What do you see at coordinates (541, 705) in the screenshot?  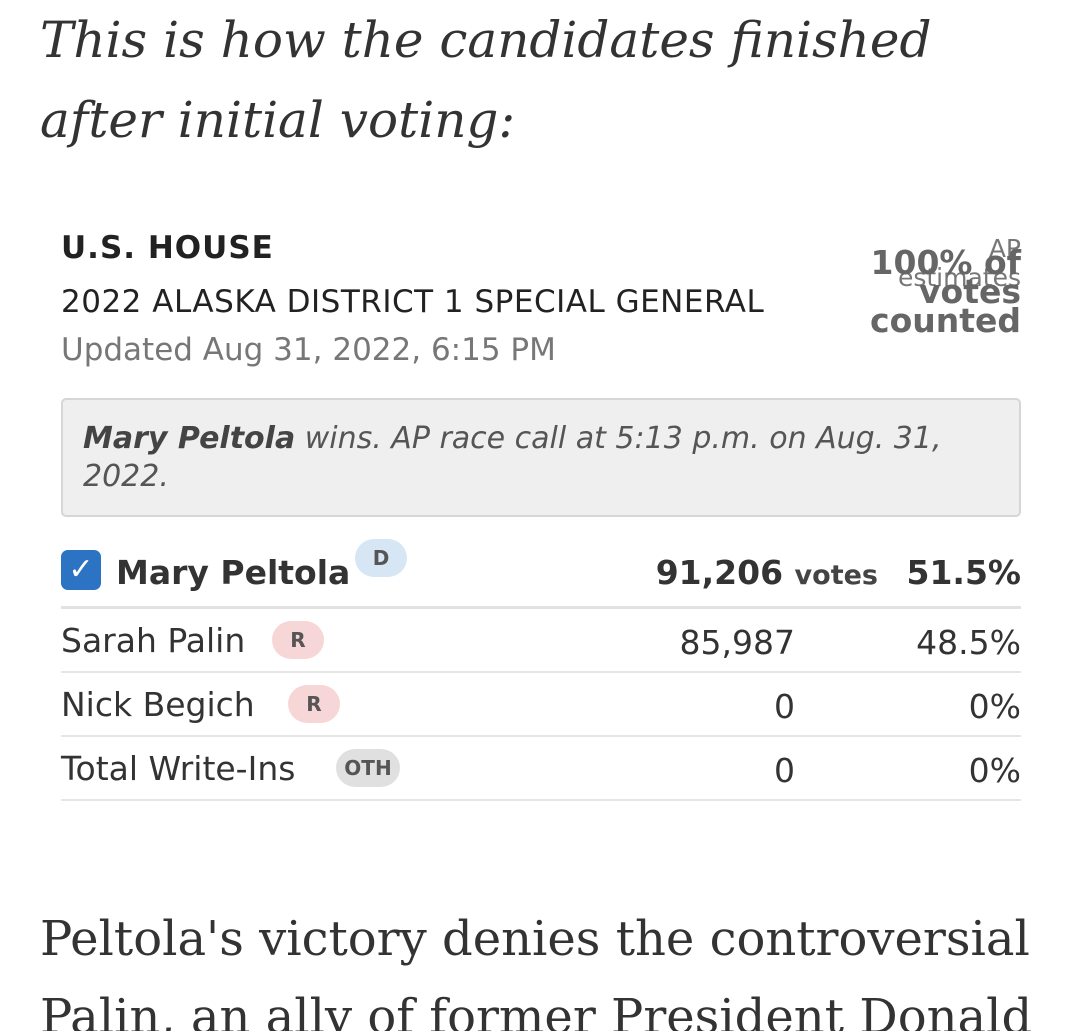 I see `table-row: Nick Begich R 0 0%` at bounding box center [541, 705].